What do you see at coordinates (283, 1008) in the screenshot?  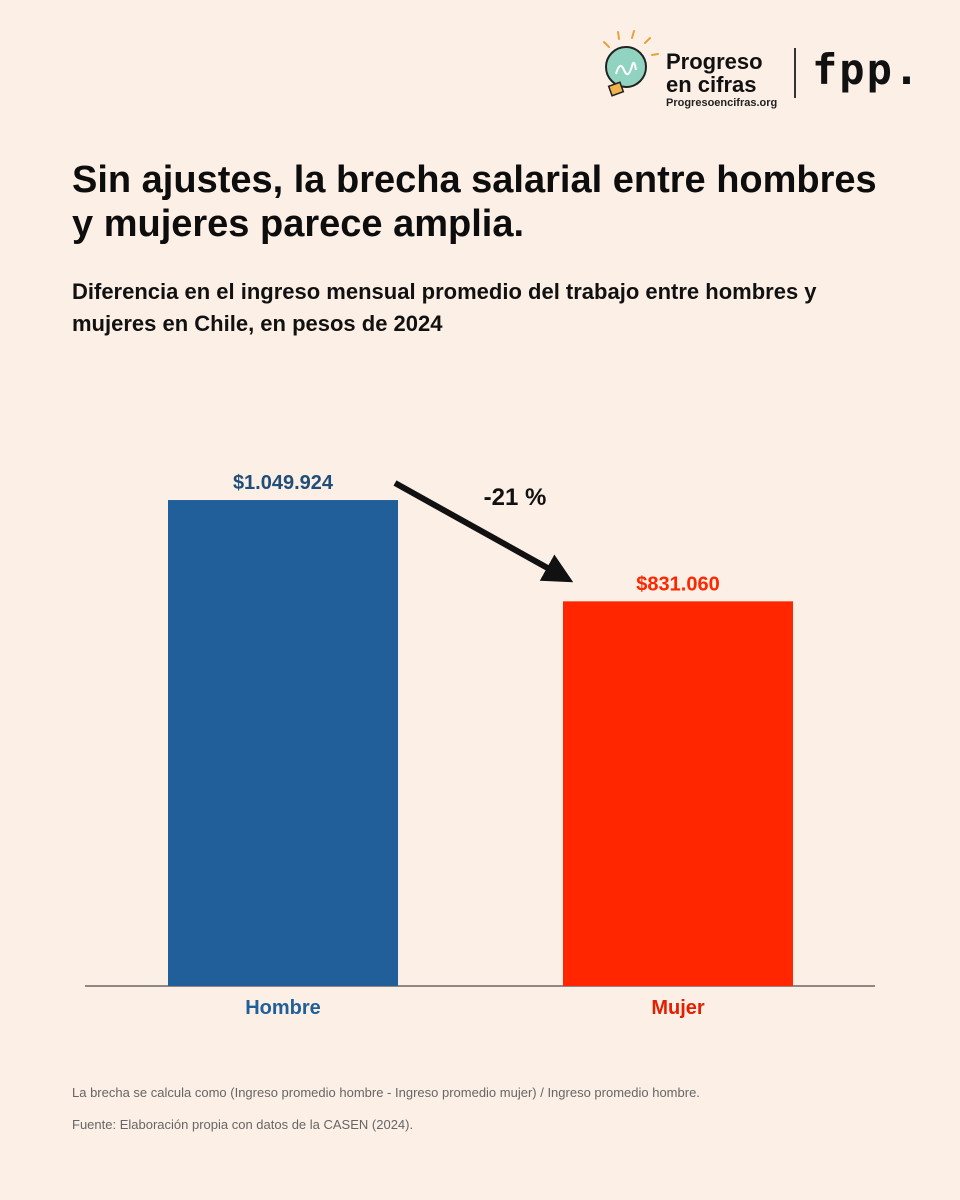 I see `category-label-hombre: Hombre` at bounding box center [283, 1008].